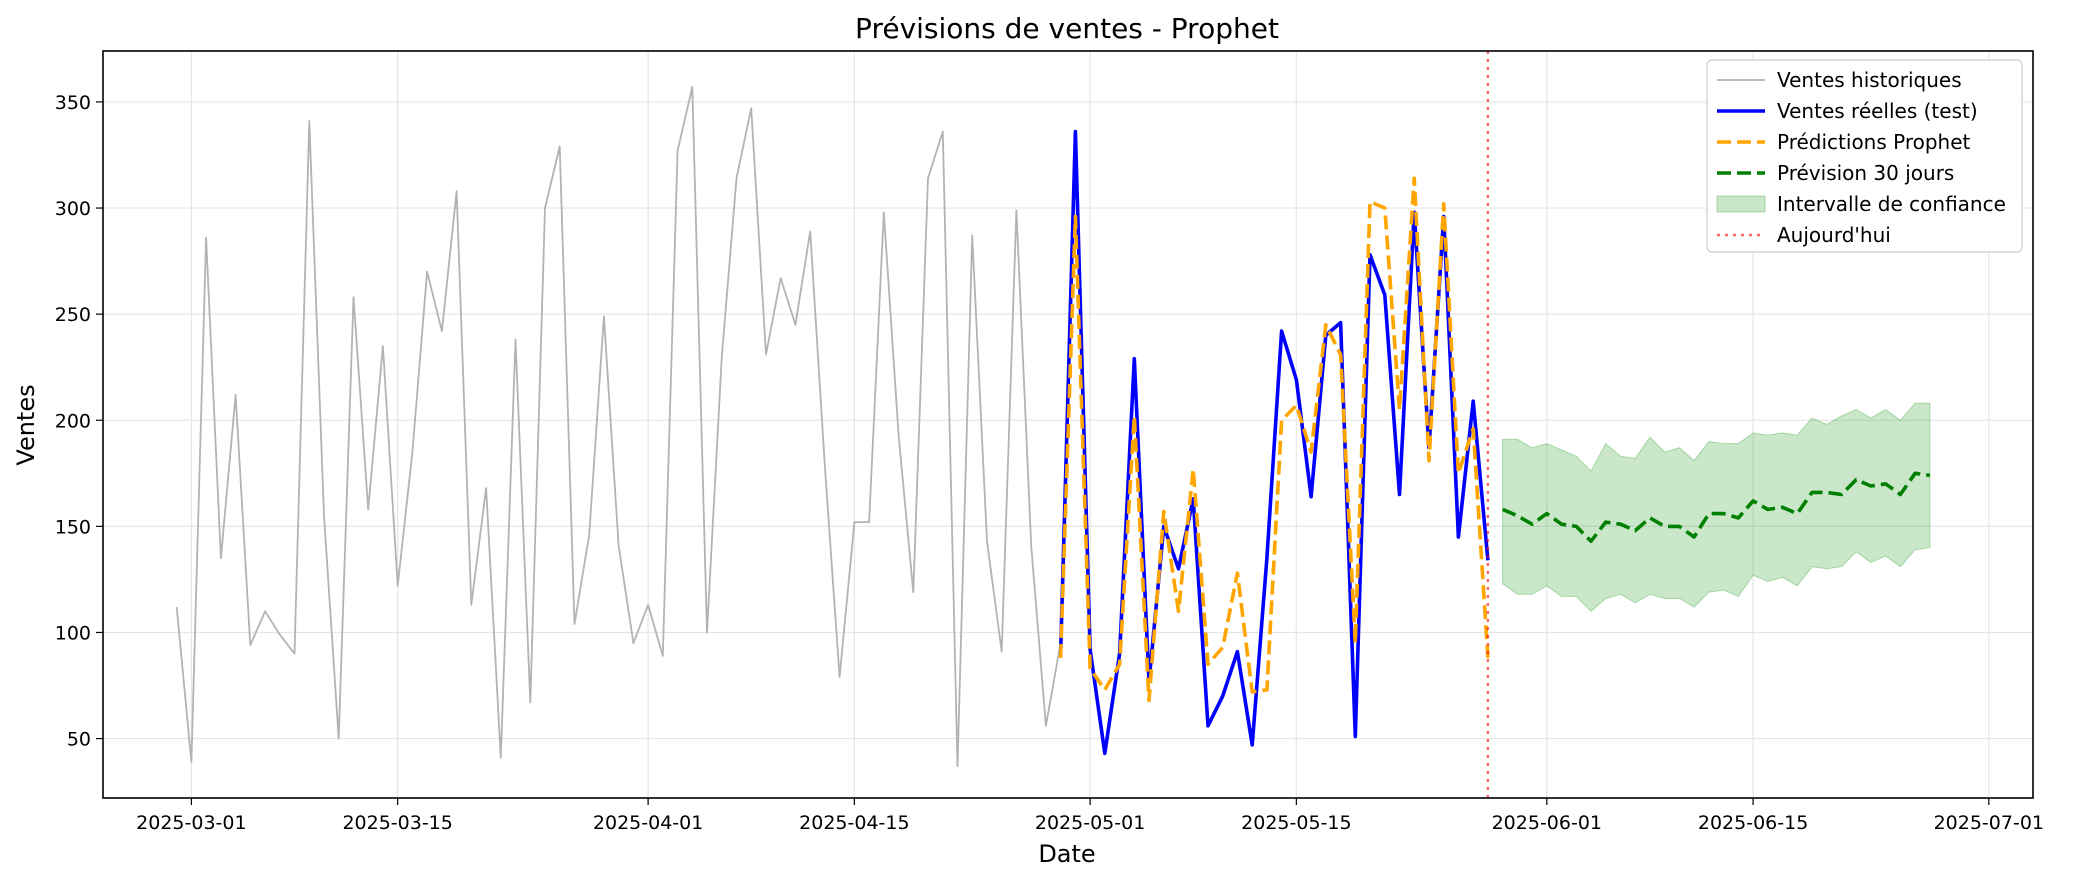 The width and height of the screenshot is (2078, 880). What do you see at coordinates (1865, 173) in the screenshot?
I see `legend-label: Prévision 30 jours` at bounding box center [1865, 173].